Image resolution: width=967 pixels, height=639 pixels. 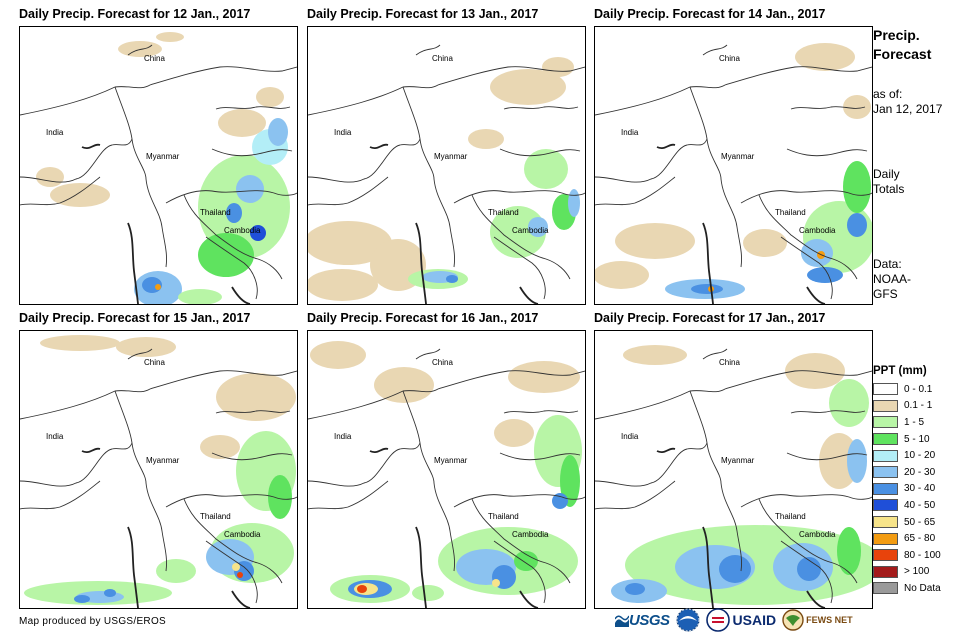 I want to click on usgs-text: USGS, so click(x=649, y=620).